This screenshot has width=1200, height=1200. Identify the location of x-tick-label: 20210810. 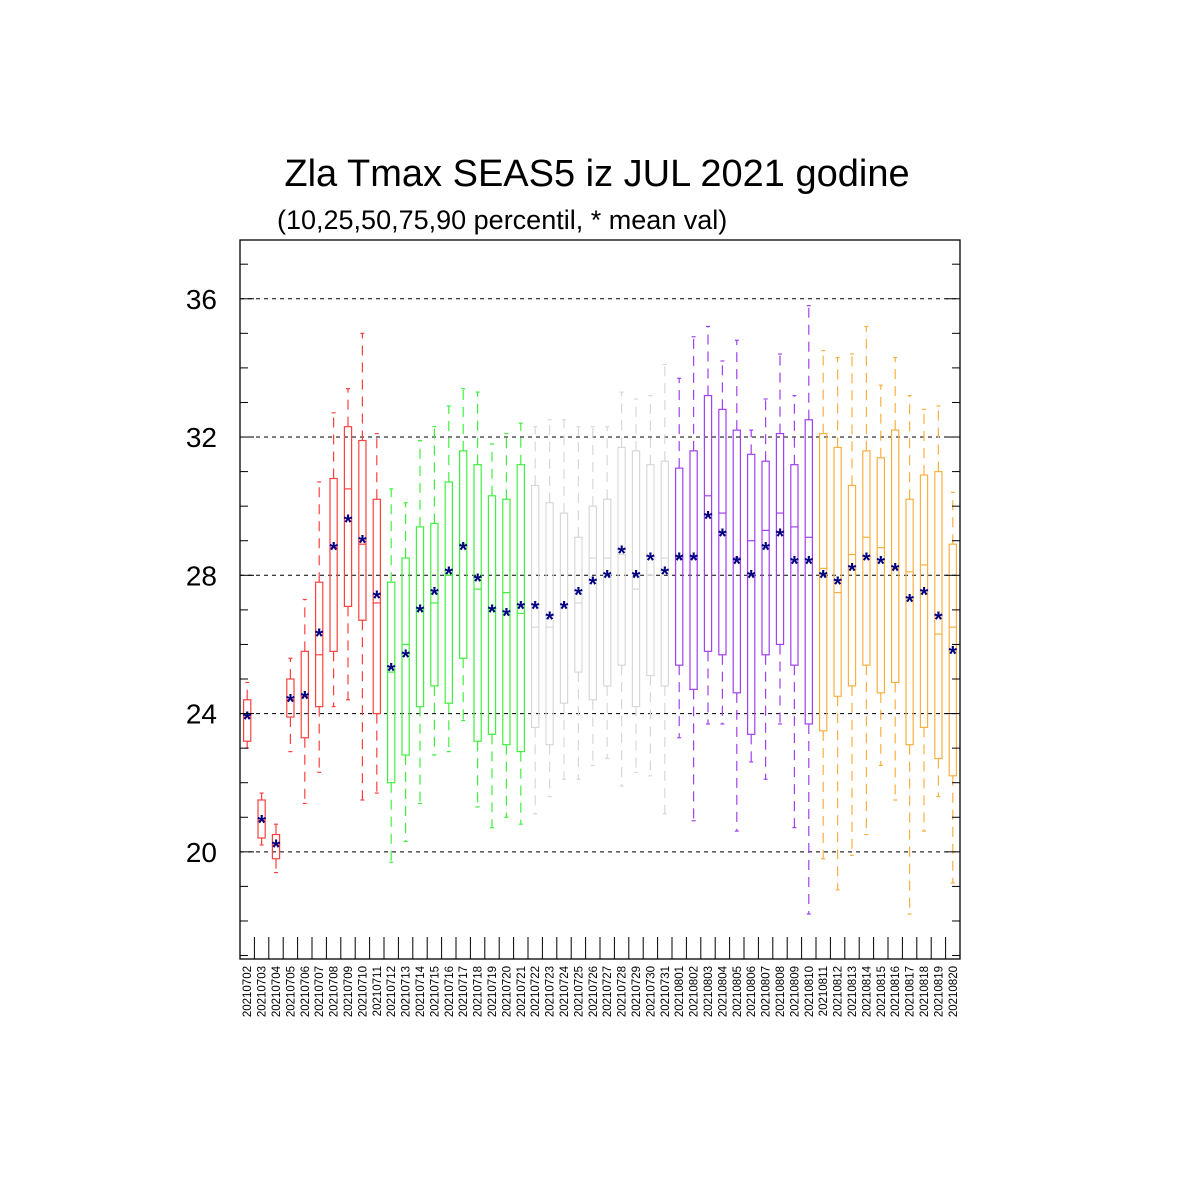
(810, 991).